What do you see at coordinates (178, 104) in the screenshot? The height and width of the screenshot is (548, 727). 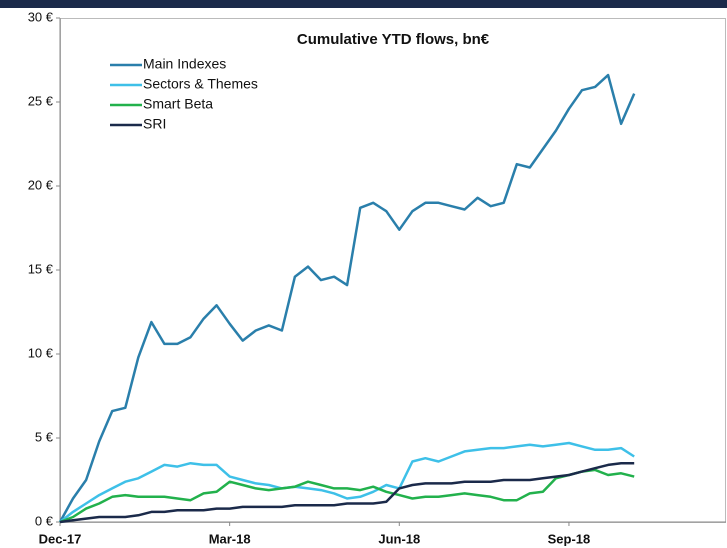 I see `legend-label: Smart Beta` at bounding box center [178, 104].